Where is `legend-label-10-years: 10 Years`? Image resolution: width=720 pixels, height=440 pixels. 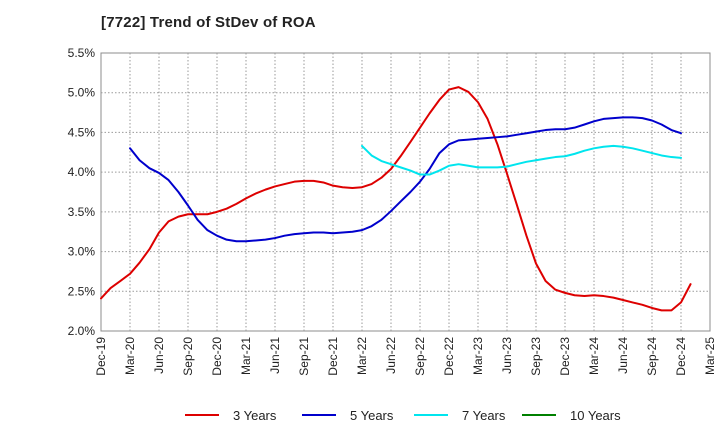
legend-label-10-years: 10 Years is located at coordinates (595, 415).